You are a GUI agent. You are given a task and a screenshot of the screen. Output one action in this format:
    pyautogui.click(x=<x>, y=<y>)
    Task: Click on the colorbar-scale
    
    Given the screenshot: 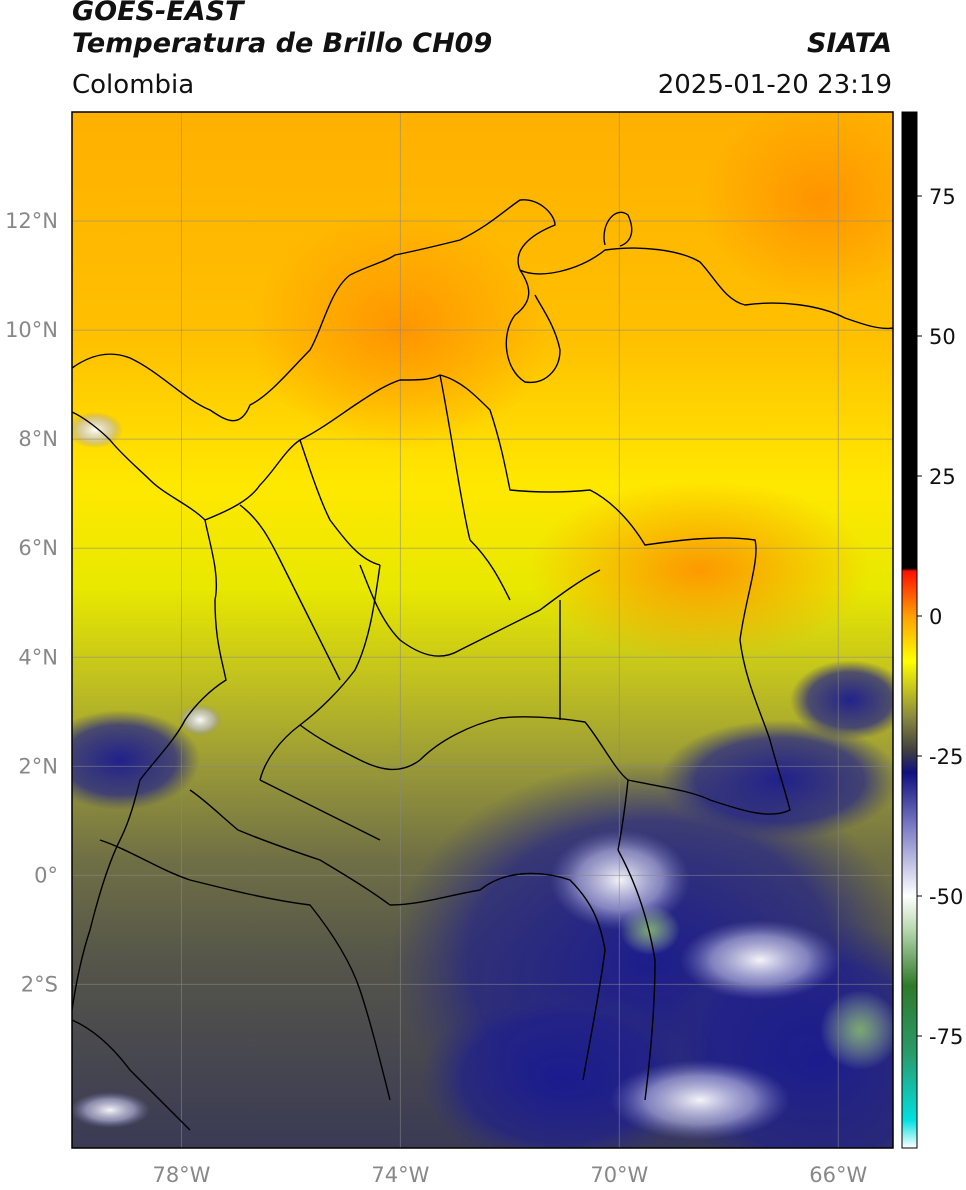 What is the action you would take?
    pyautogui.click(x=909, y=630)
    